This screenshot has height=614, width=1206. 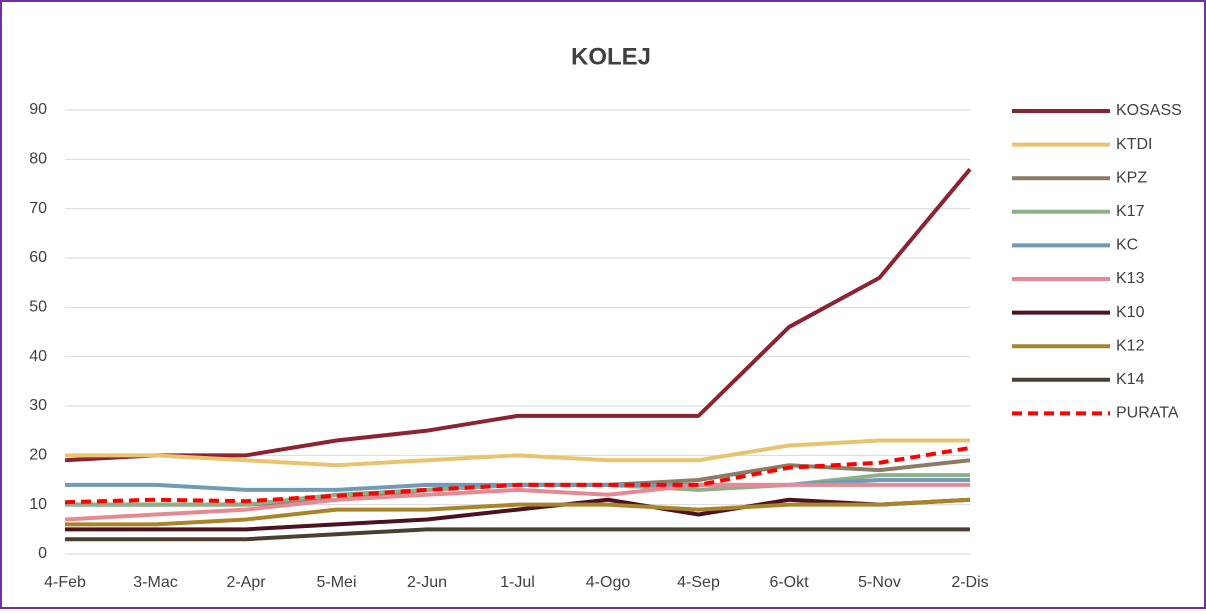 What do you see at coordinates (611, 56) in the screenshot?
I see `chart-title: KOLEJ` at bounding box center [611, 56].